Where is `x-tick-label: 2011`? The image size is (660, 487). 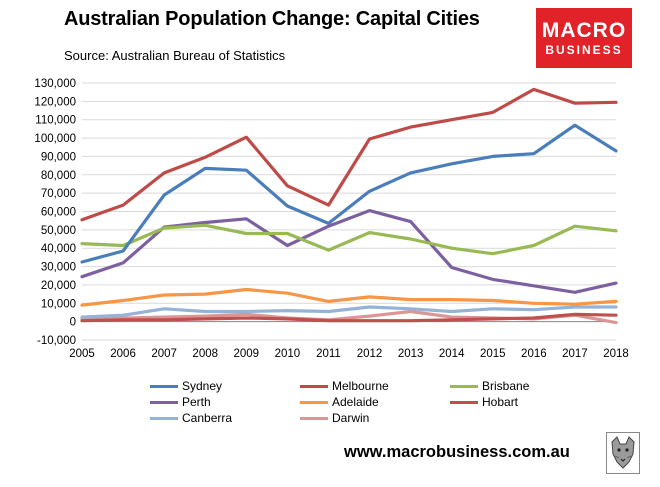
x-tick-label: 2011 is located at coordinates (328, 354).